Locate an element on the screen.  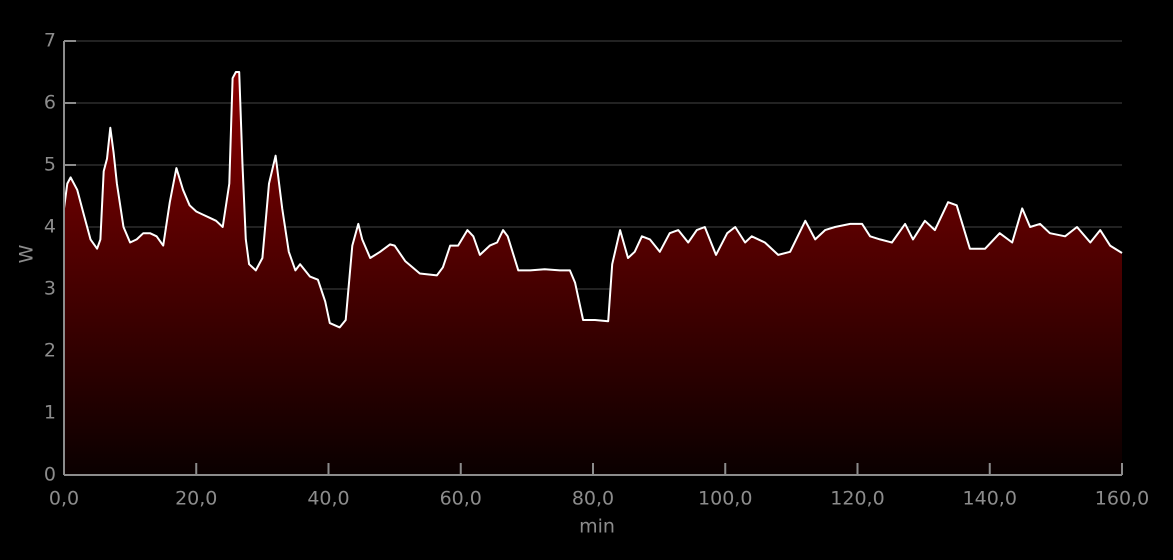
x-tick-label: 160,0 is located at coordinates (1122, 499).